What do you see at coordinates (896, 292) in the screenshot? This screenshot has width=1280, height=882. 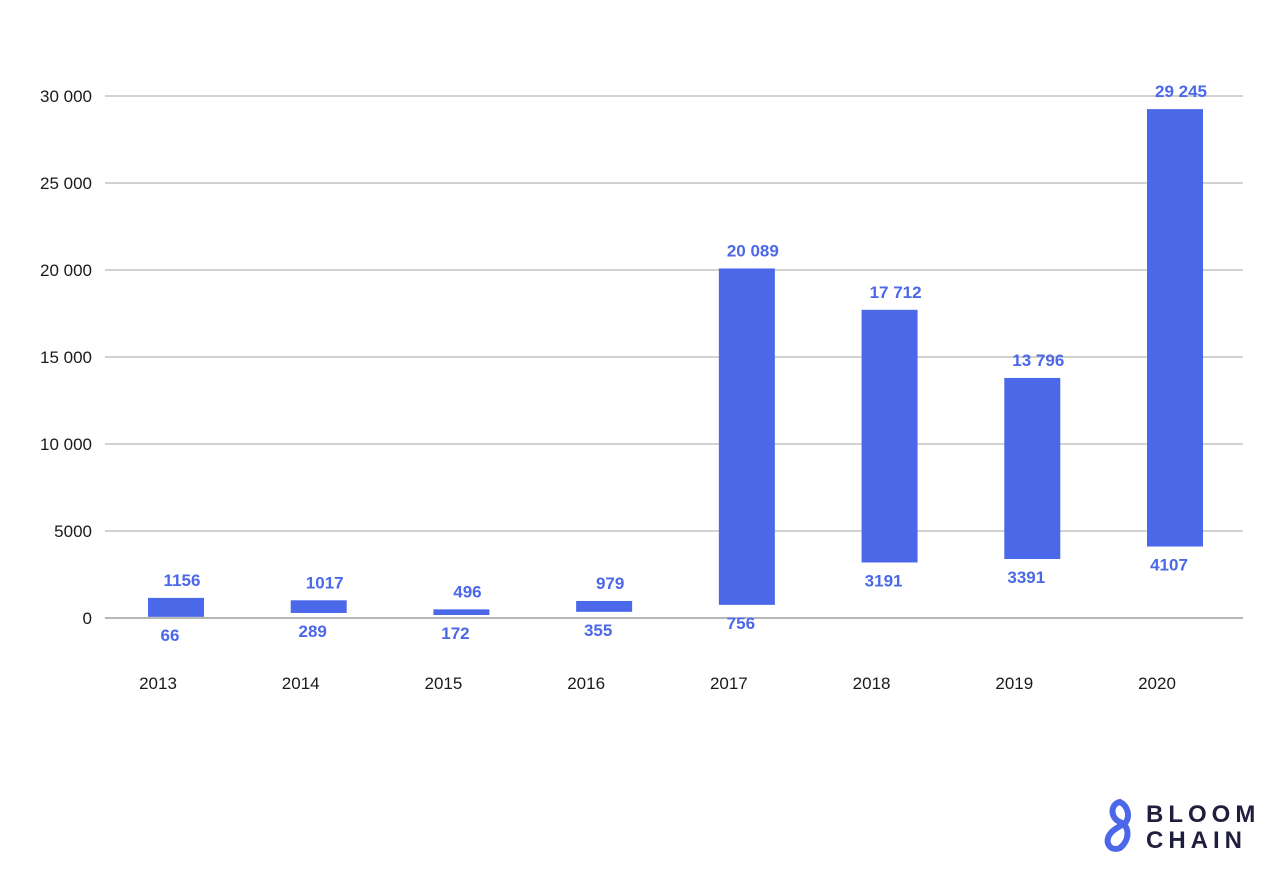 I see `data-label-high: 17 712` at bounding box center [896, 292].